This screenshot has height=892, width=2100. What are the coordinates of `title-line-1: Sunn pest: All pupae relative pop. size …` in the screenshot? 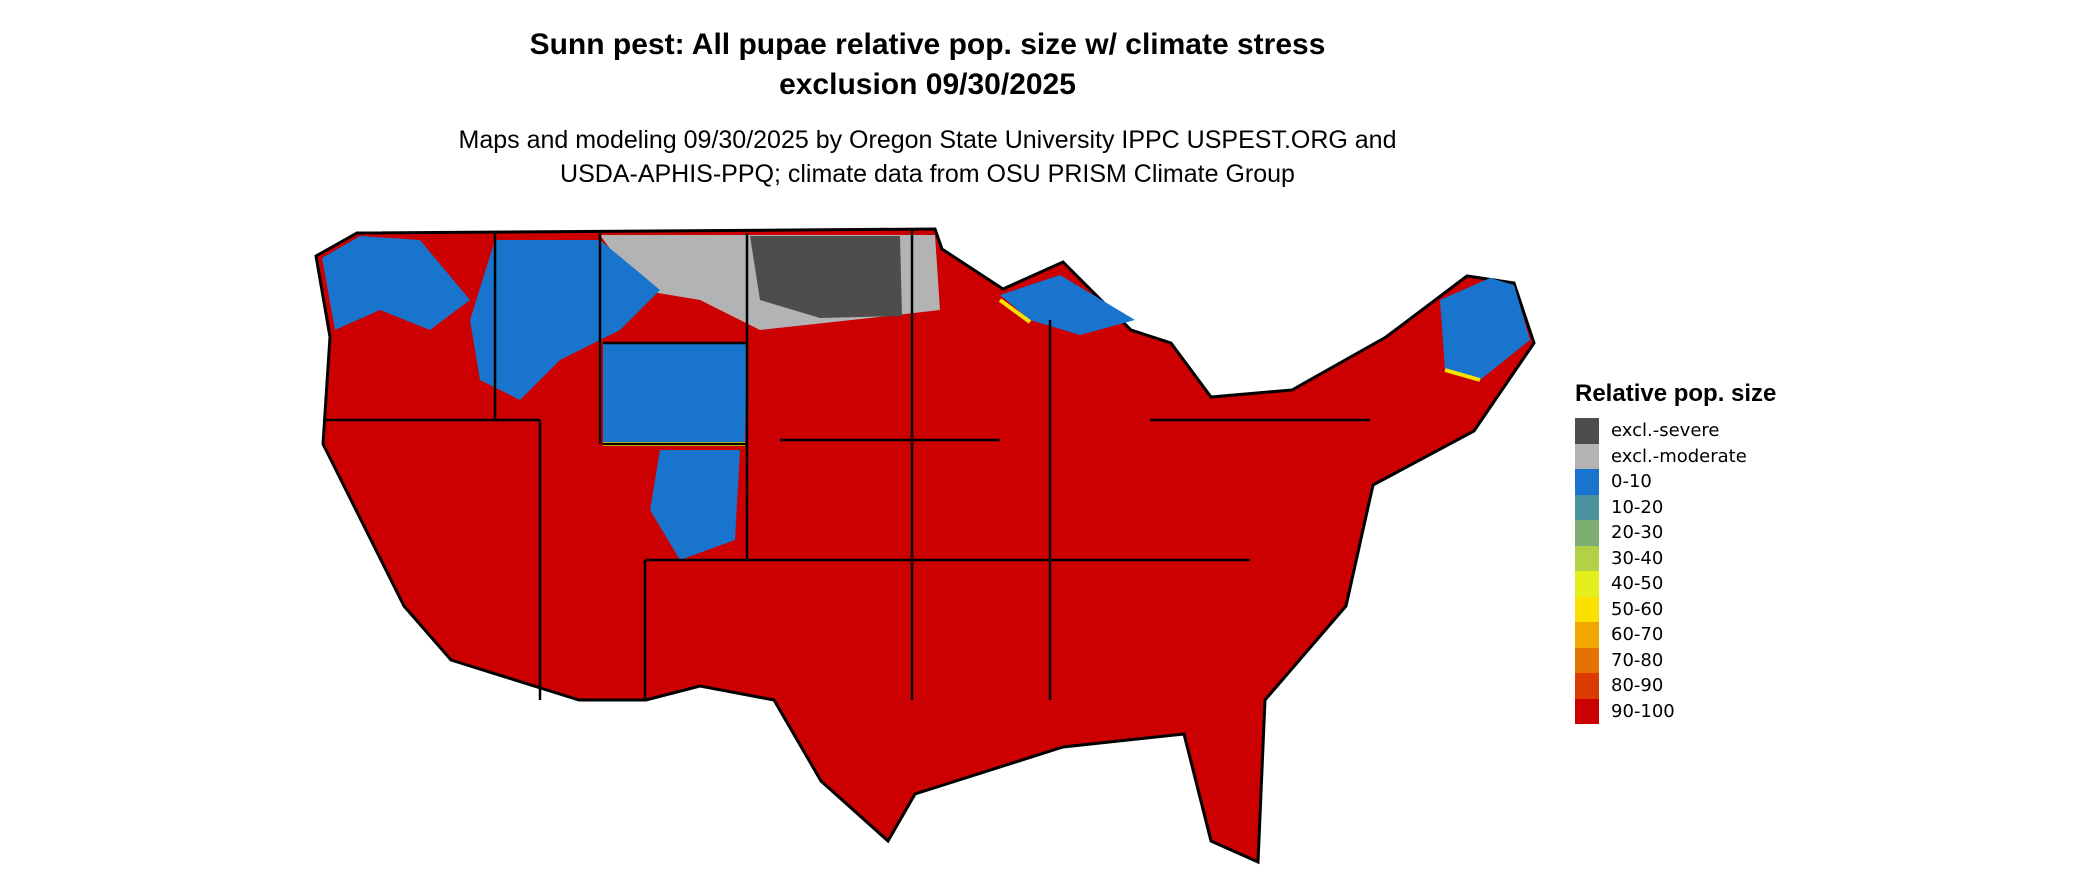 It's located at (927, 44).